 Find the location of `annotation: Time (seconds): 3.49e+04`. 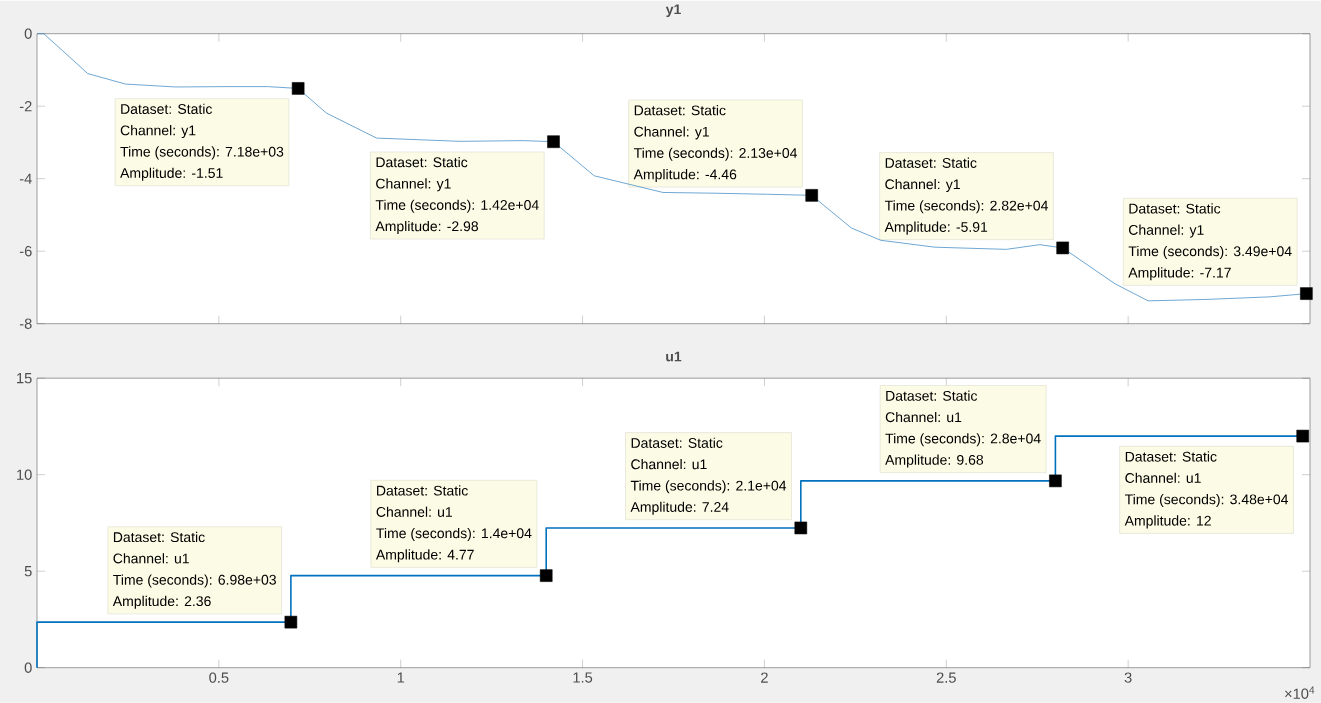

annotation: Time (seconds): 3.49e+04 is located at coordinates (1210, 252).